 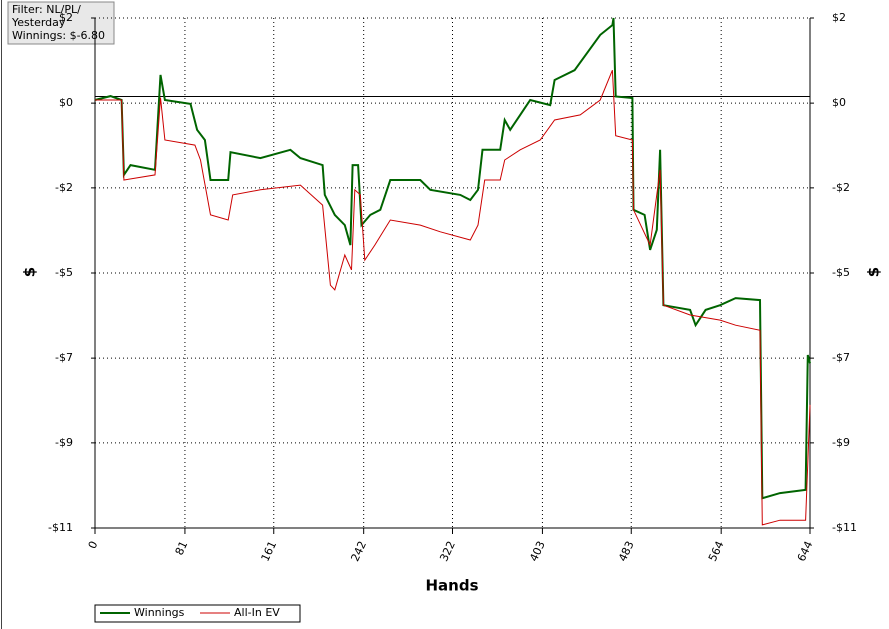 What do you see at coordinates (46, 9) in the screenshot?
I see `filter-line: Filter: NL/PL/` at bounding box center [46, 9].